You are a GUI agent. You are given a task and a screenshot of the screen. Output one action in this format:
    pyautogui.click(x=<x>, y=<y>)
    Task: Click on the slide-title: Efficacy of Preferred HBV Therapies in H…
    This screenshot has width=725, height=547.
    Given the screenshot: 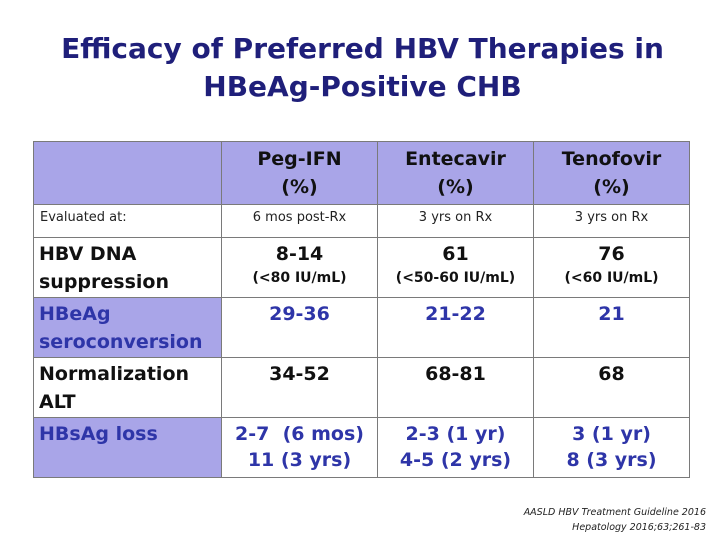 What is the action you would take?
    pyautogui.click(x=362, y=68)
    